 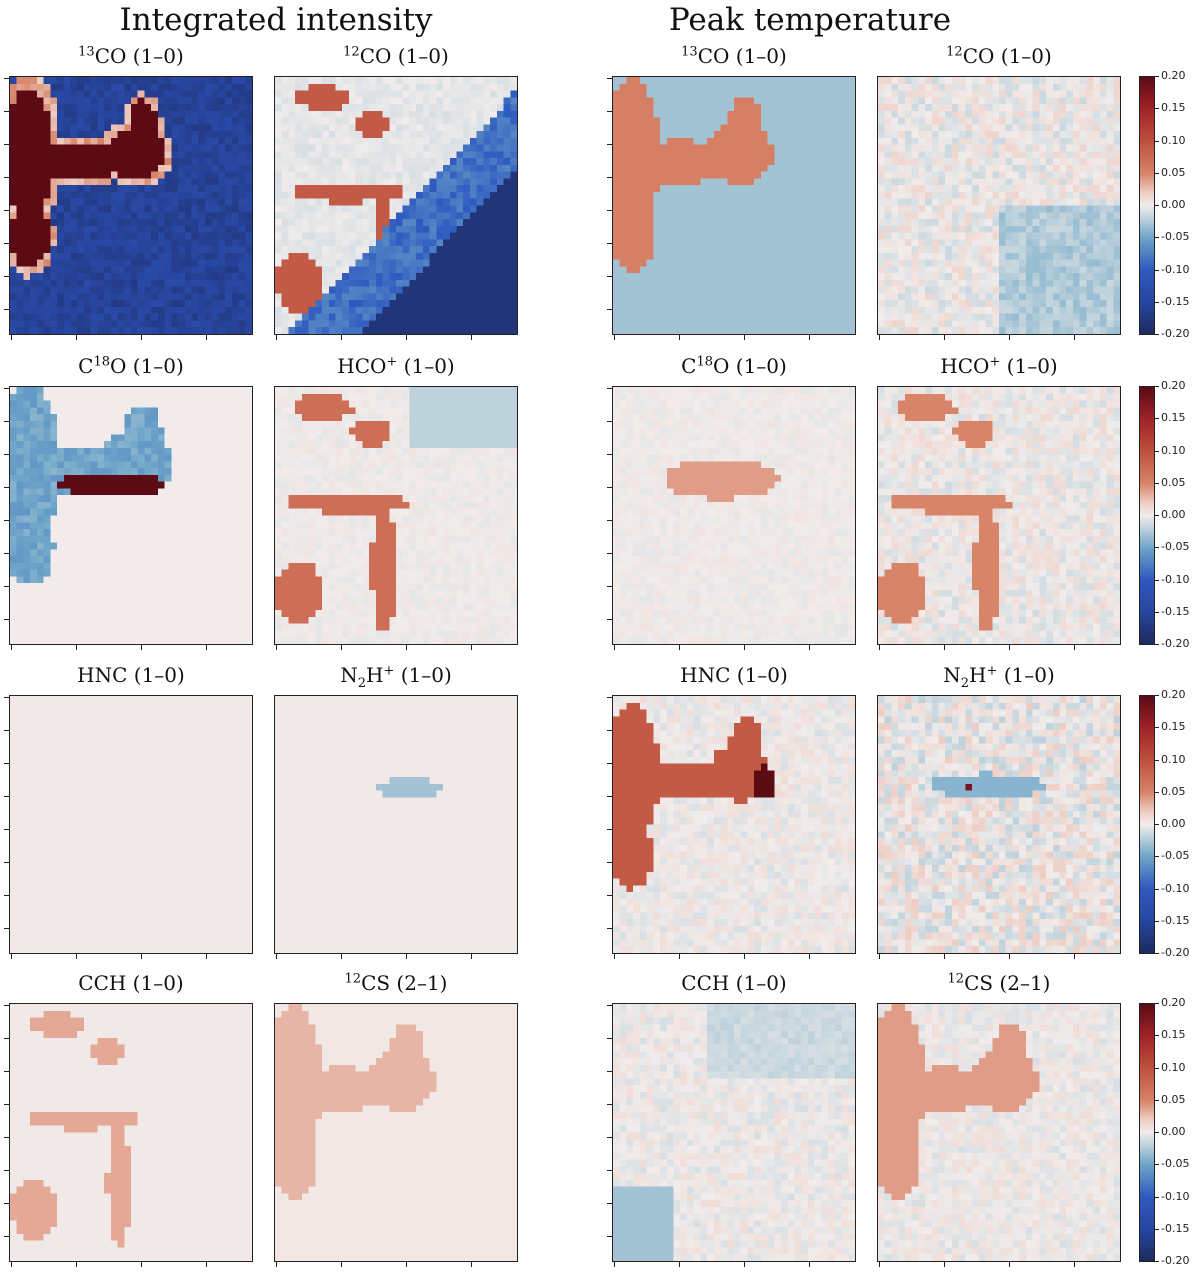 I want to click on colorbar-tick-label: -0.05, so click(x=1175, y=856).